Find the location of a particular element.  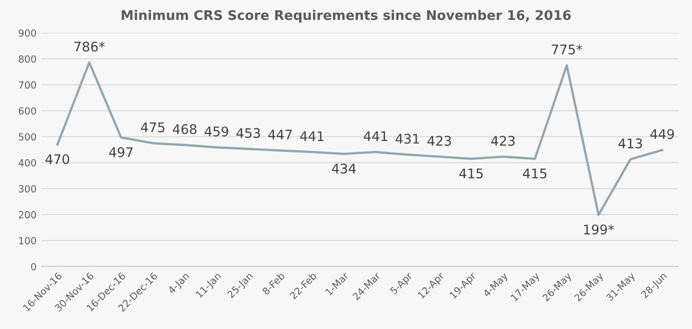

data-label: 459 is located at coordinates (216, 131).